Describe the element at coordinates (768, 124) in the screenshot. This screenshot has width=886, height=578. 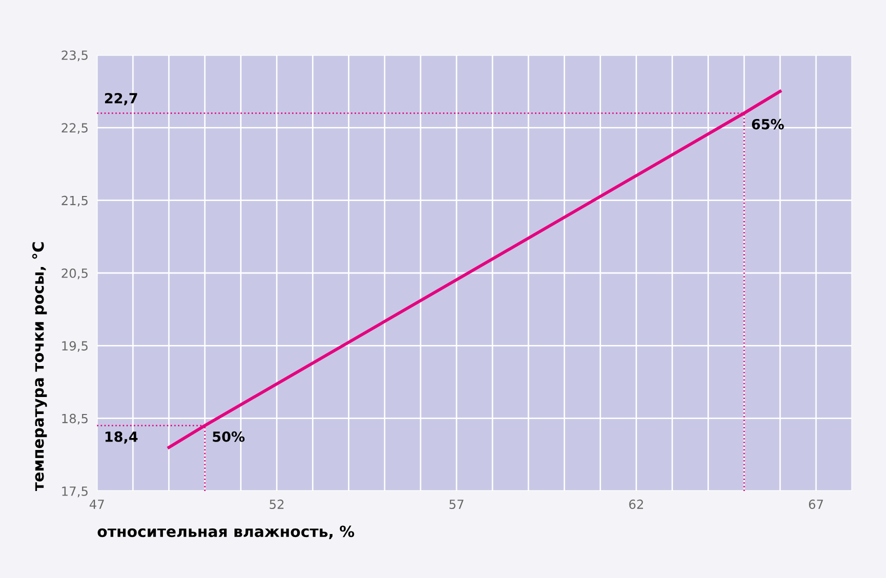
I see `annotation: 65%` at that location.